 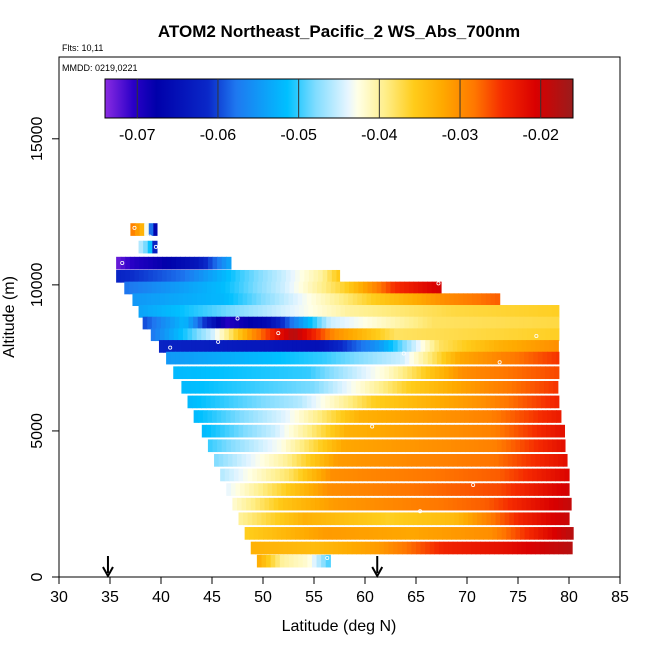 I want to click on flight-markers, so click(x=243, y=567).